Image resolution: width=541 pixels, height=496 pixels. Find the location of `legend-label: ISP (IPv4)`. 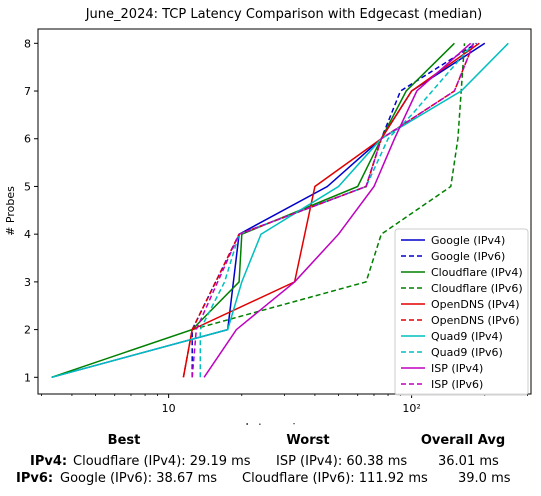

legend-label: ISP (IPv4) is located at coordinates (457, 368).